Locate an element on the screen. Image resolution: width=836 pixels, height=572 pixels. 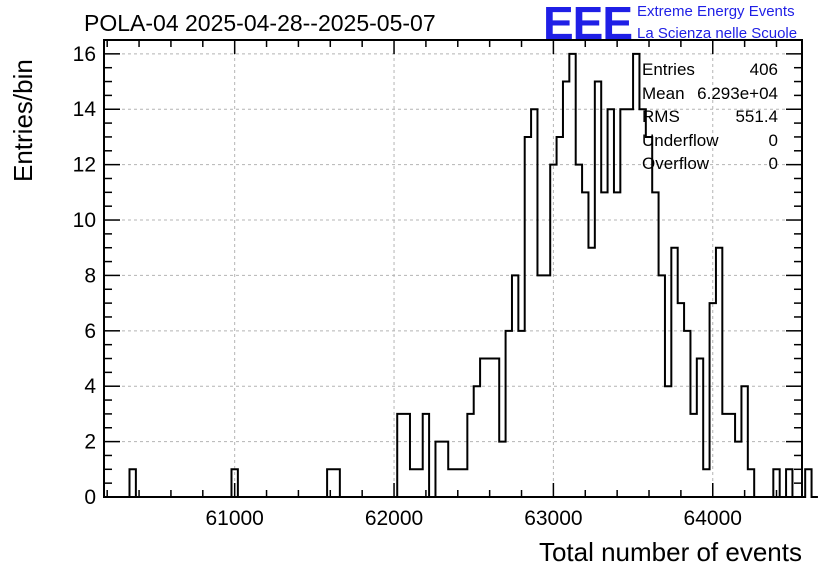
y-tick-label: 0 is located at coordinates (90, 497).